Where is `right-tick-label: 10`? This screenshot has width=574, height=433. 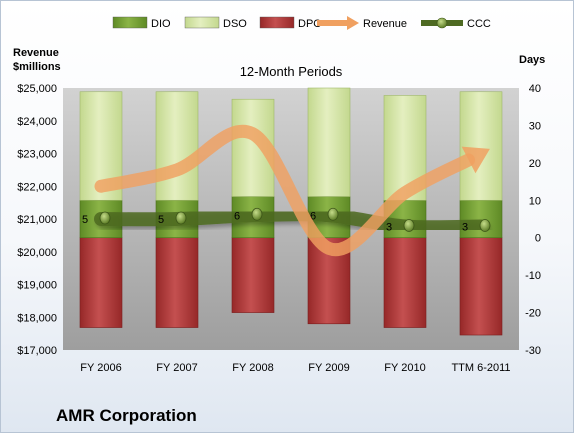 right-tick-label: 10 is located at coordinates (535, 201).